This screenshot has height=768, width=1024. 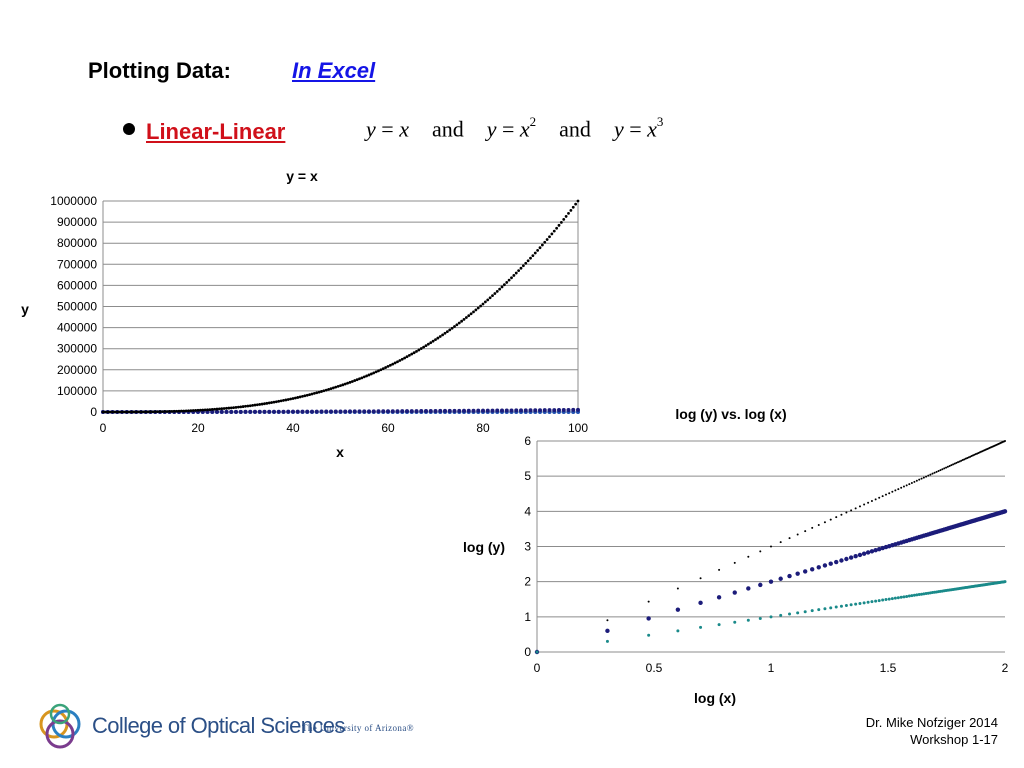 I want to click on heading-link: In Excel, so click(x=334, y=70).